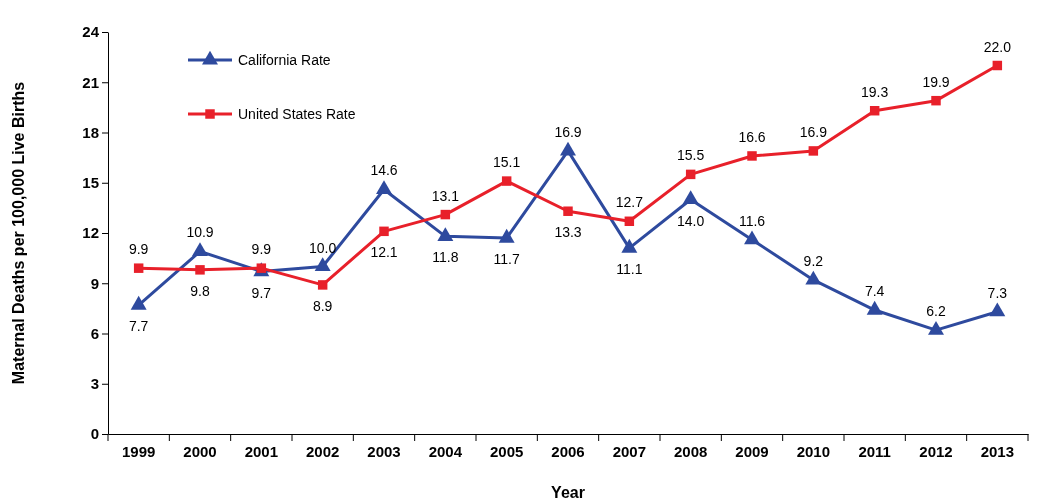 This screenshot has height=502, width=1040. Describe the element at coordinates (936, 451) in the screenshot. I see `x-tick-label: 2012` at that location.